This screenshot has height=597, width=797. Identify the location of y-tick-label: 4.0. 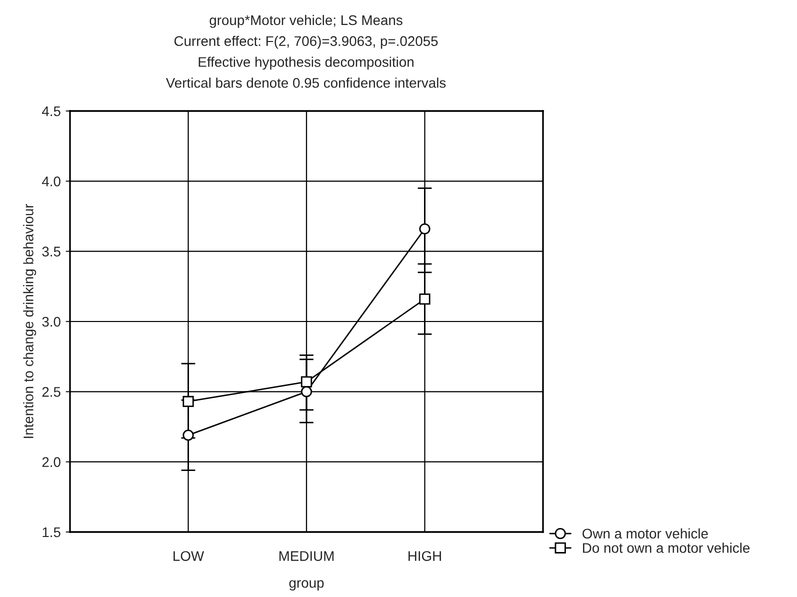
(51, 181).